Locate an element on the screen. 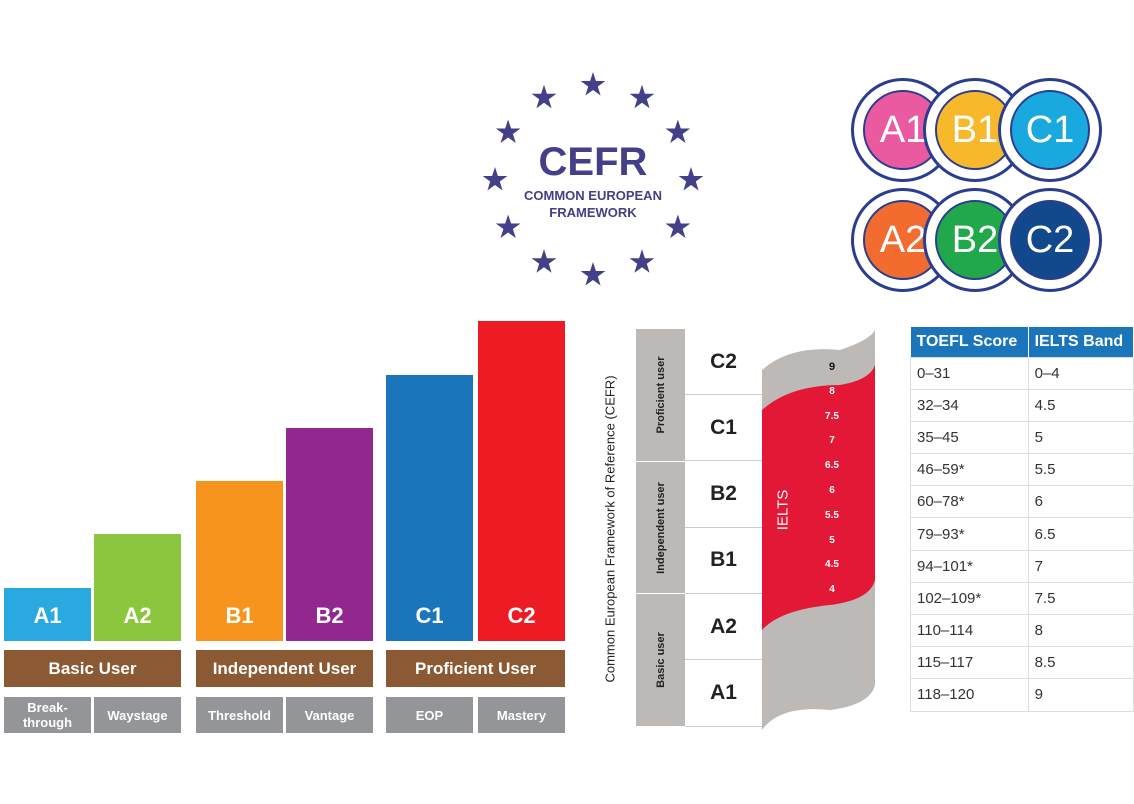 This screenshot has width=1134, height=804. table-row: 60–78* 6 is located at coordinates (1022, 502).